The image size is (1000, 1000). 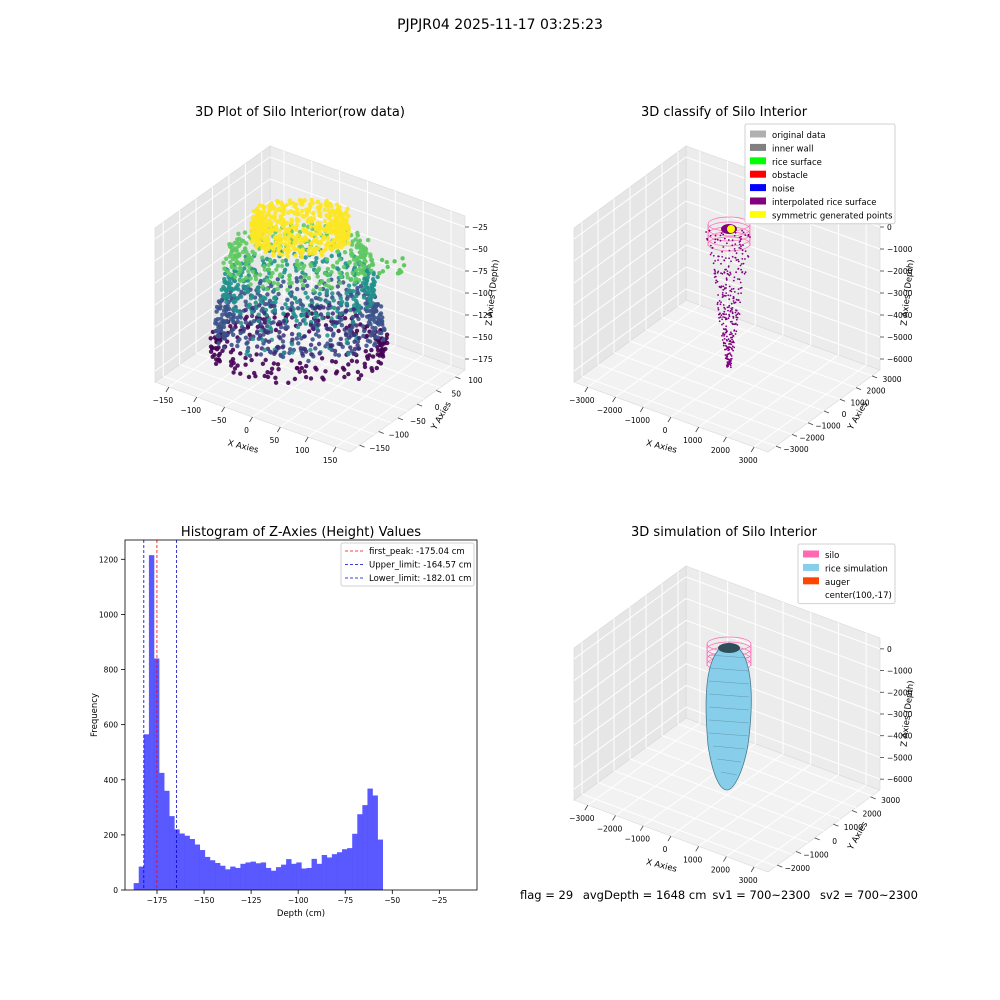 What do you see at coordinates (832, 216) in the screenshot?
I see `legend-label: symmetric generated points` at bounding box center [832, 216].